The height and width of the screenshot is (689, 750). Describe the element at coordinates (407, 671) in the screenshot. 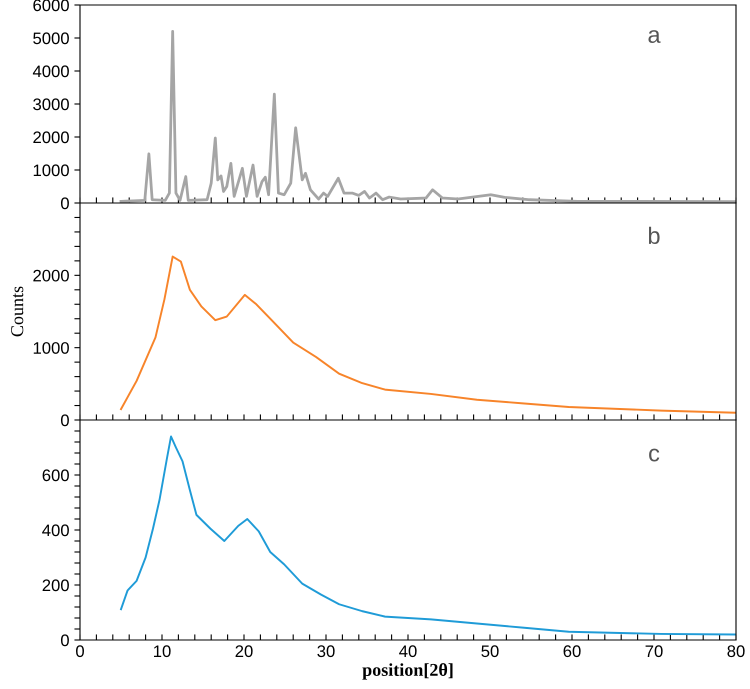

I see `x-axis-title: position[2θ]` at that location.